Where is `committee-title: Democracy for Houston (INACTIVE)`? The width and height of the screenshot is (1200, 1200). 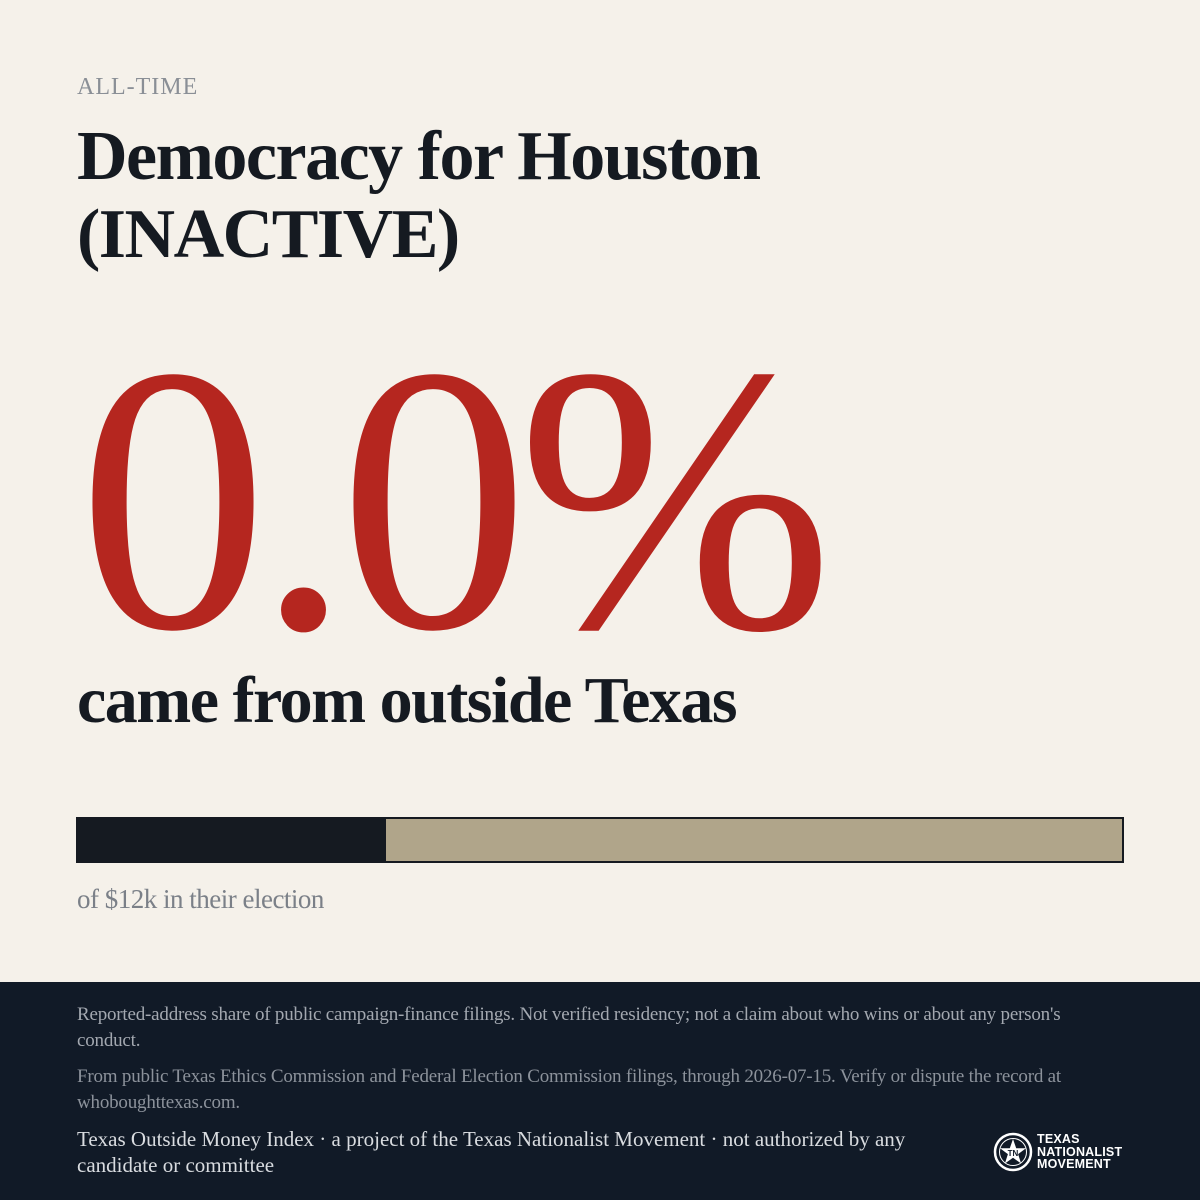 committee-title: Democracy for Houston (INACTIVE) is located at coordinates (419, 195).